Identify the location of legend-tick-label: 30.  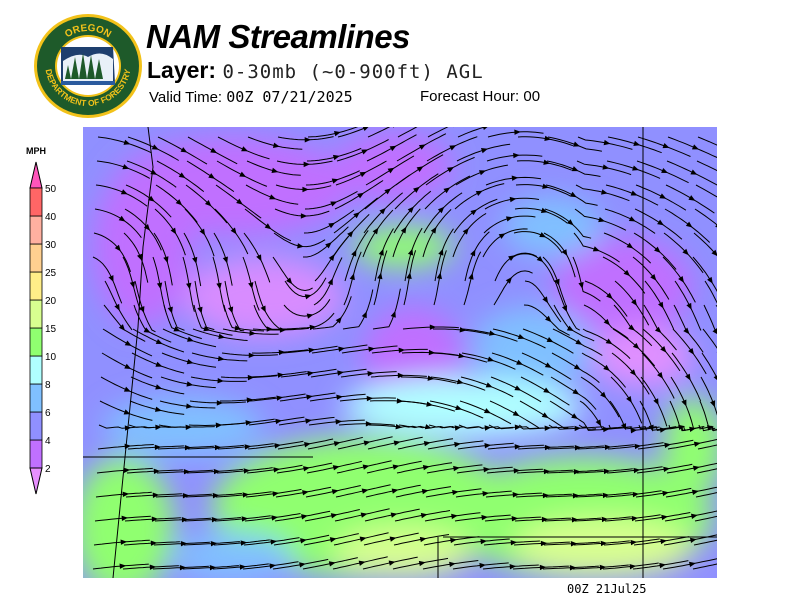
(51, 245).